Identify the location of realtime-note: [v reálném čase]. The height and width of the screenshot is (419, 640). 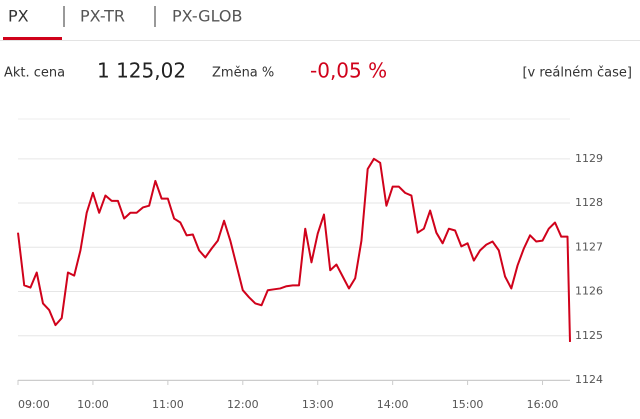
(577, 73).